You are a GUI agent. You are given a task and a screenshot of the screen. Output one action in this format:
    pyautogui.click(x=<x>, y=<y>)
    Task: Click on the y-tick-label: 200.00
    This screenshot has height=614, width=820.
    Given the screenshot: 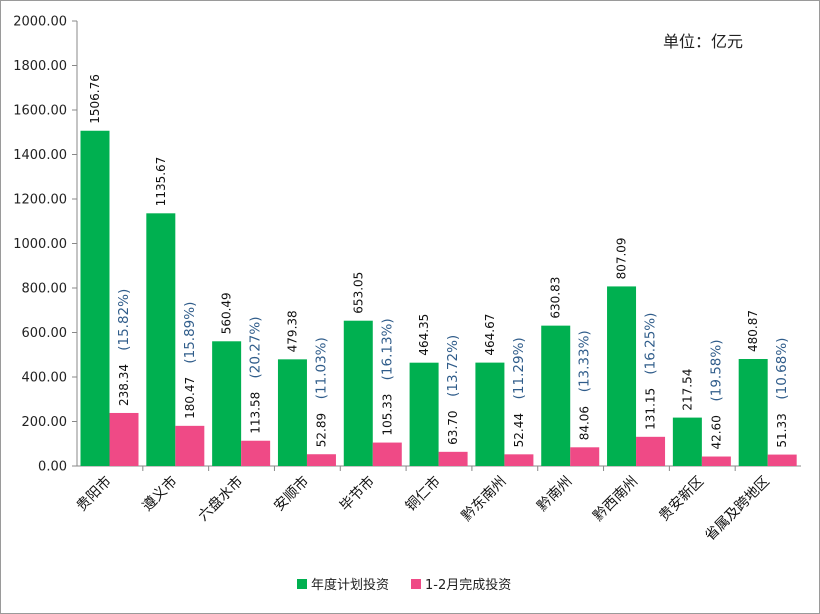 What is the action you would take?
    pyautogui.click(x=45, y=422)
    